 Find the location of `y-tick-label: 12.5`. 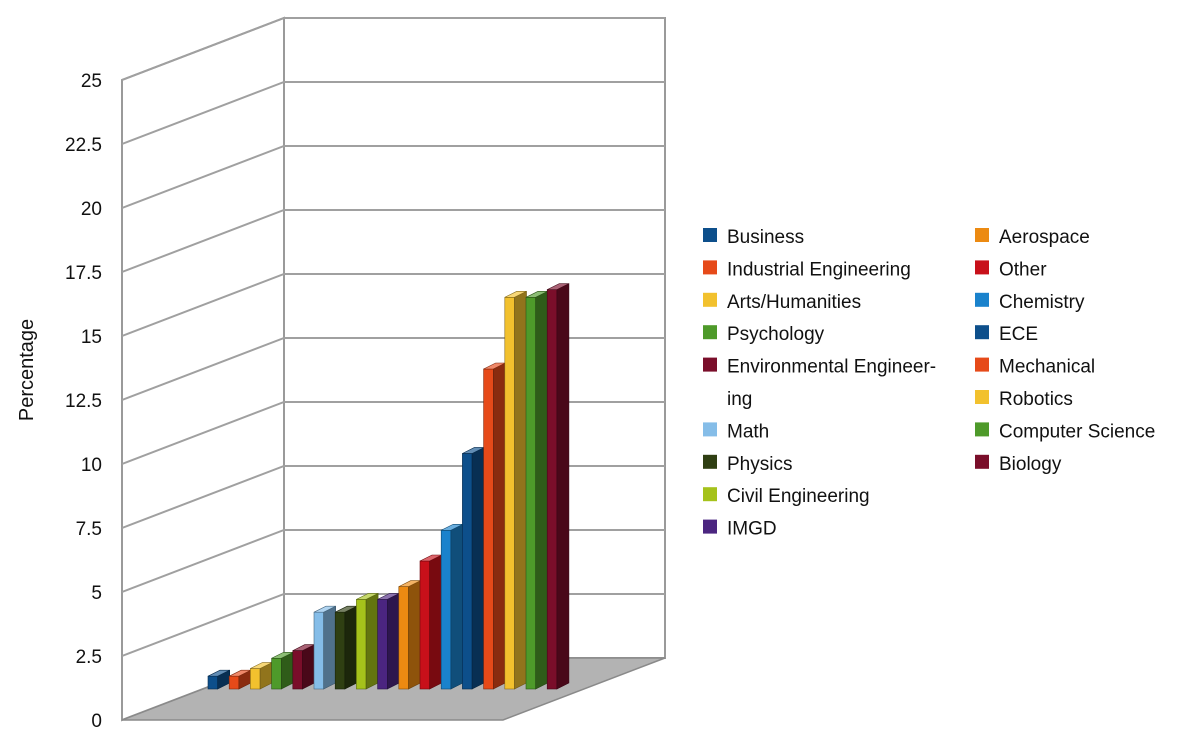

y-tick-label: 12.5 is located at coordinates (83, 401).